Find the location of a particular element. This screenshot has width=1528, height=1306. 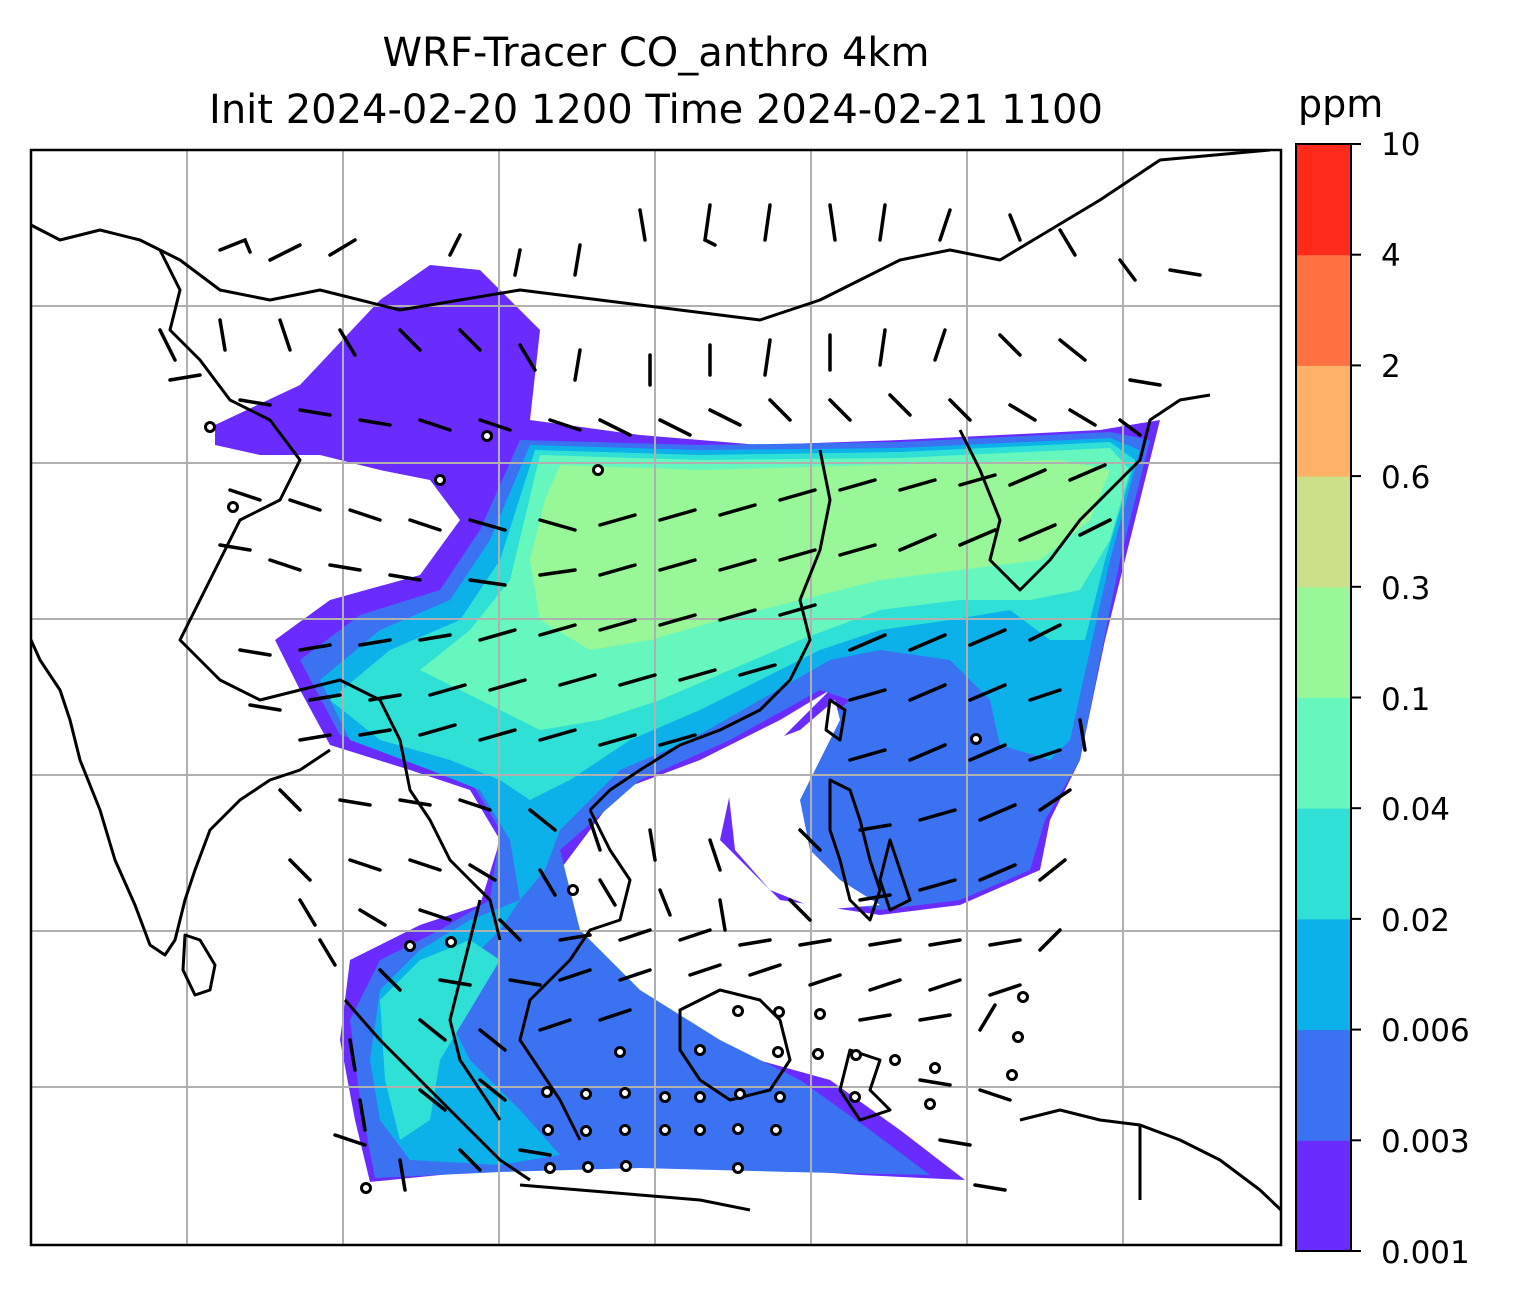

colorbar is located at coordinates (1328, 697).